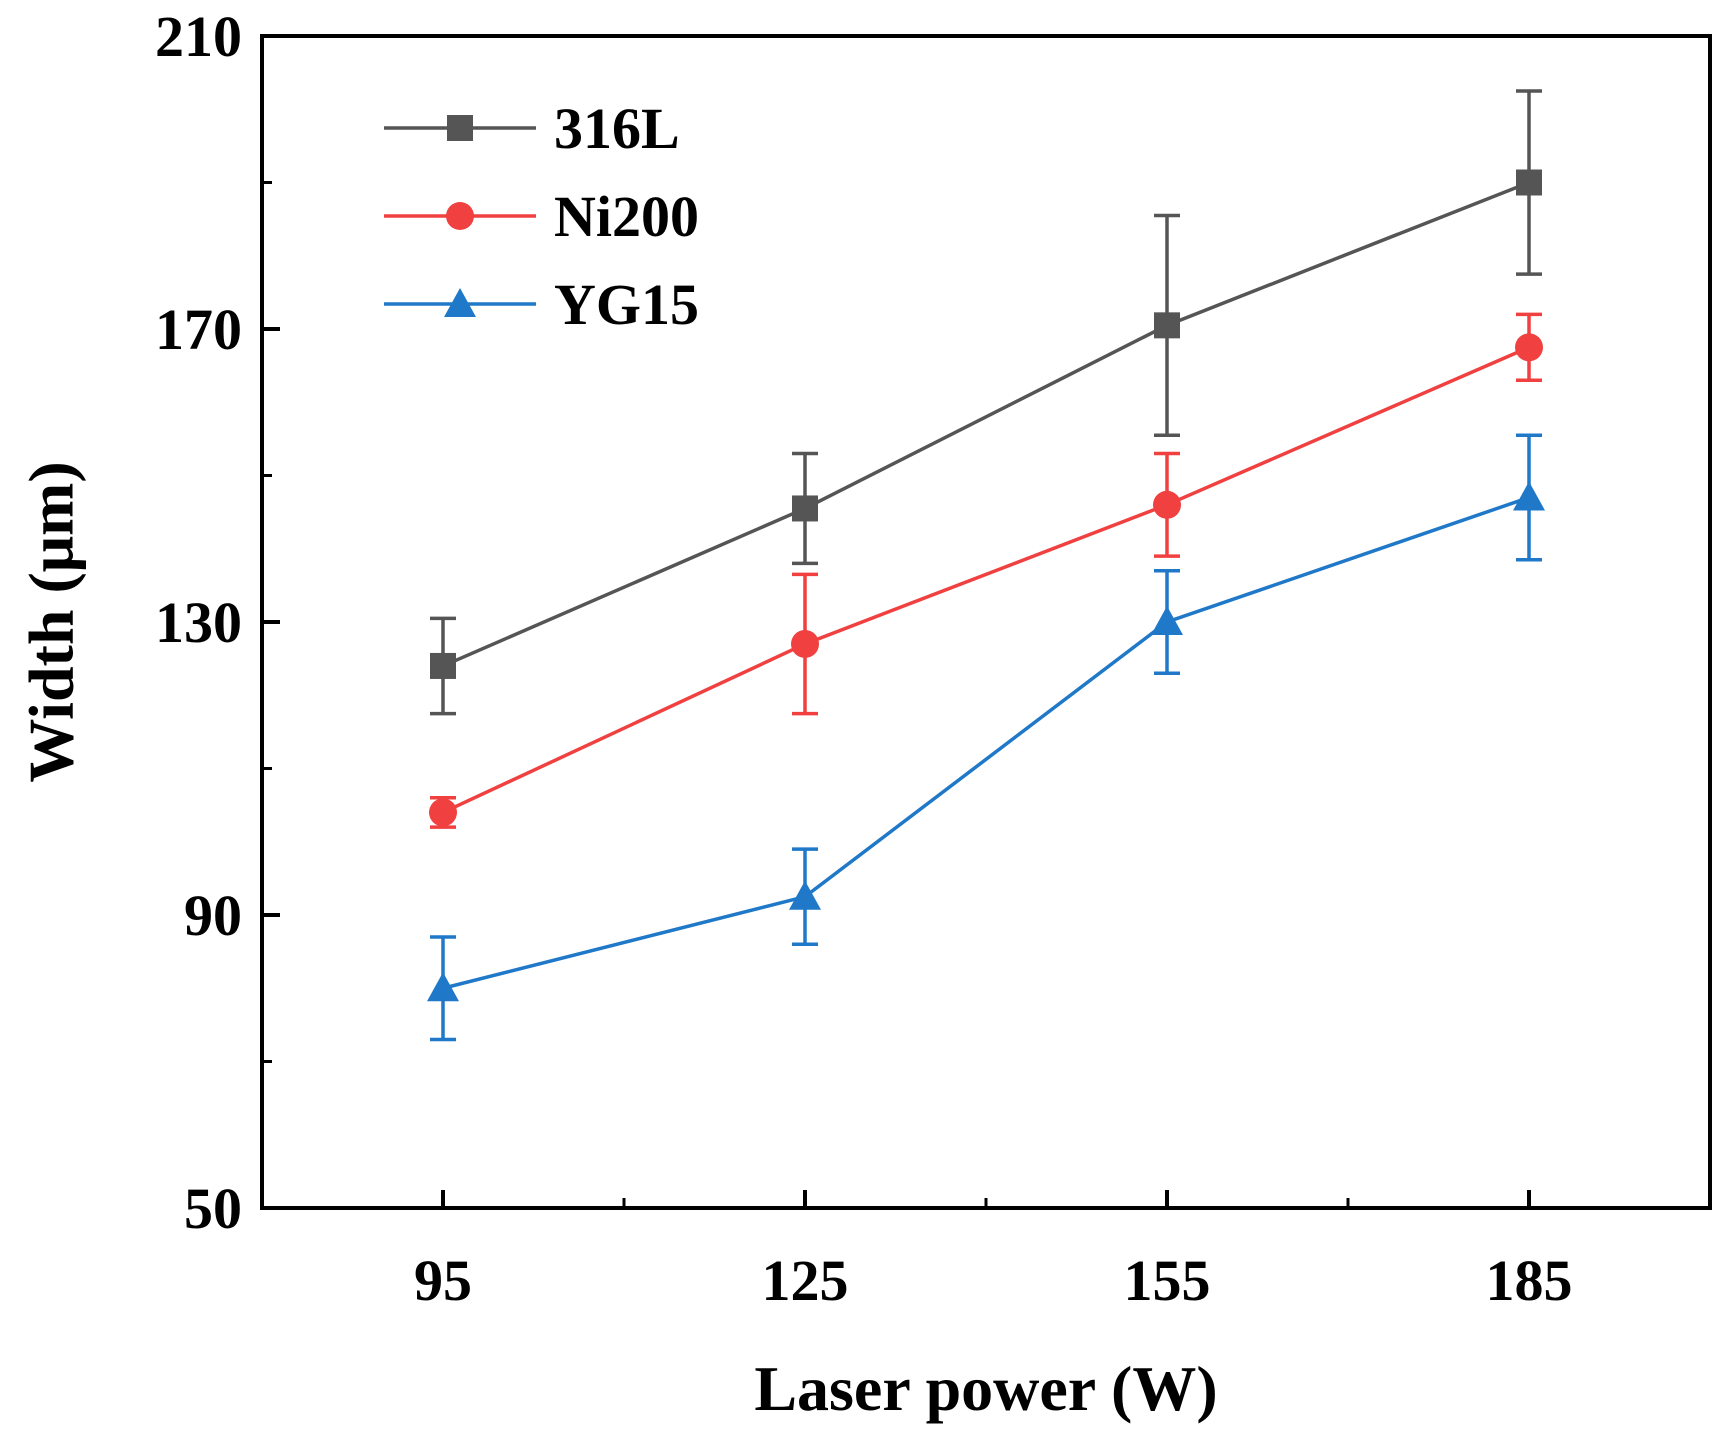  Describe the element at coordinates (1529, 1280) in the screenshot. I see `x-tick-label: 185` at that location.